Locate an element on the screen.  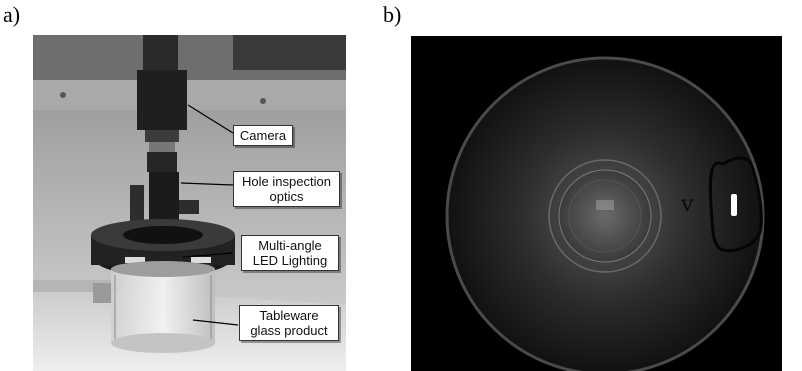
panel-b-label: b) is located at coordinates (392, 15).